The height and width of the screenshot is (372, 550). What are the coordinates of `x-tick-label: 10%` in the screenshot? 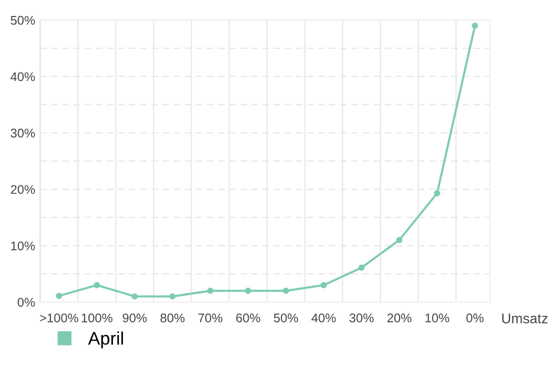 It's located at (438, 318).